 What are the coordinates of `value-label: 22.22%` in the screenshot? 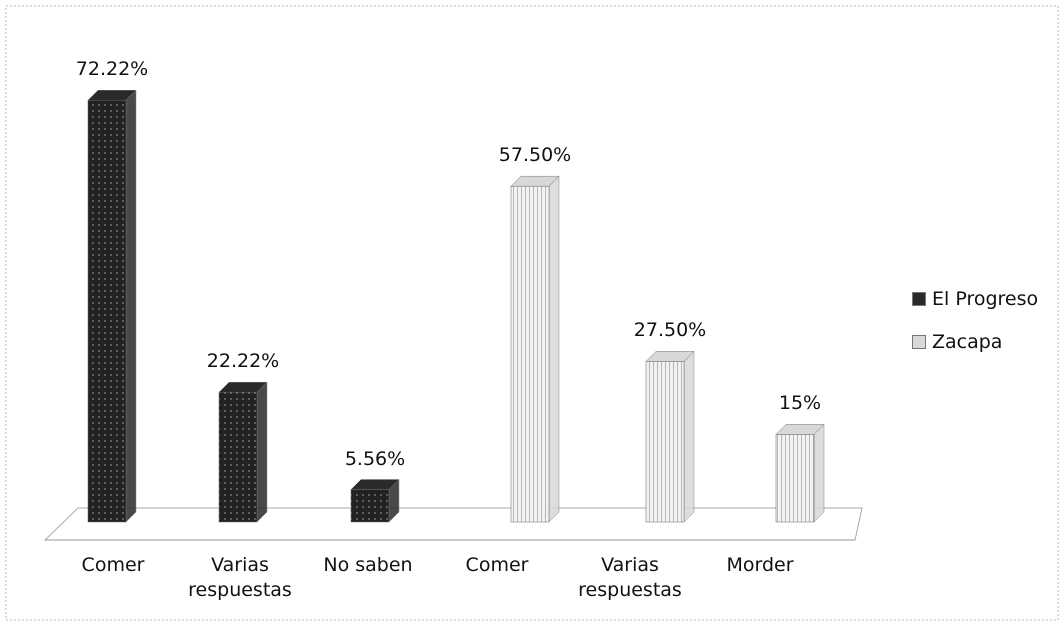 It's located at (243, 361).